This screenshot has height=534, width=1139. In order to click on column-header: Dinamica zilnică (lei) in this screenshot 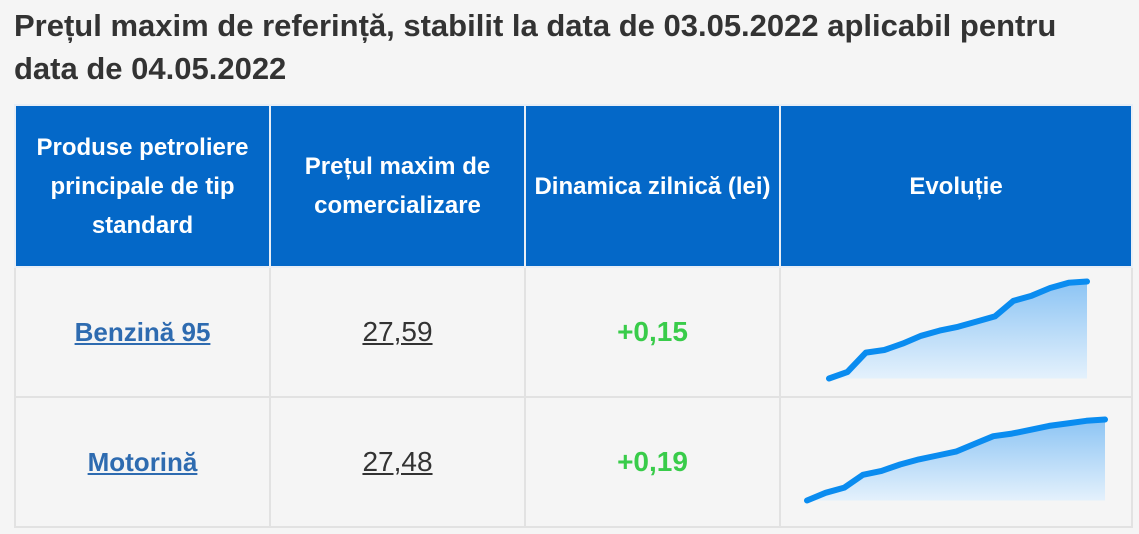, I will do `click(652, 186)`.